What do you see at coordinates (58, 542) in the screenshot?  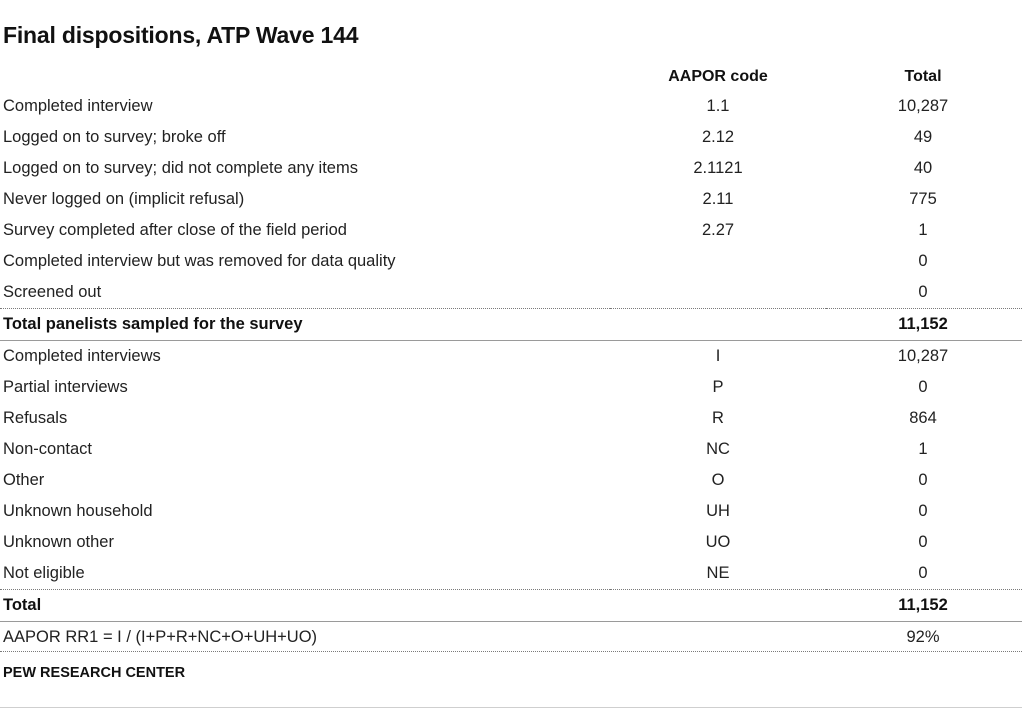 I see `row-label: Unknown other` at bounding box center [58, 542].